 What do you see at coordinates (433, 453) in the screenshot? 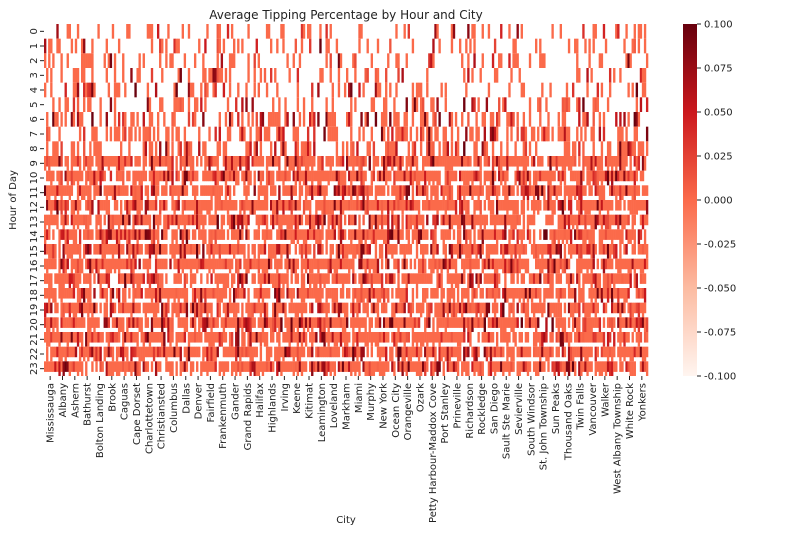
I see `x-tick-label: Petty Harbour-Maddox Cove` at bounding box center [433, 453].